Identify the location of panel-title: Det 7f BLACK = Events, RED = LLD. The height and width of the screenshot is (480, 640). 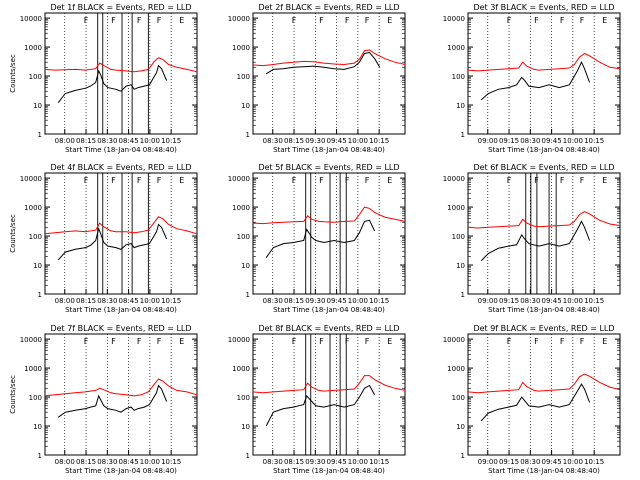
(120, 328).